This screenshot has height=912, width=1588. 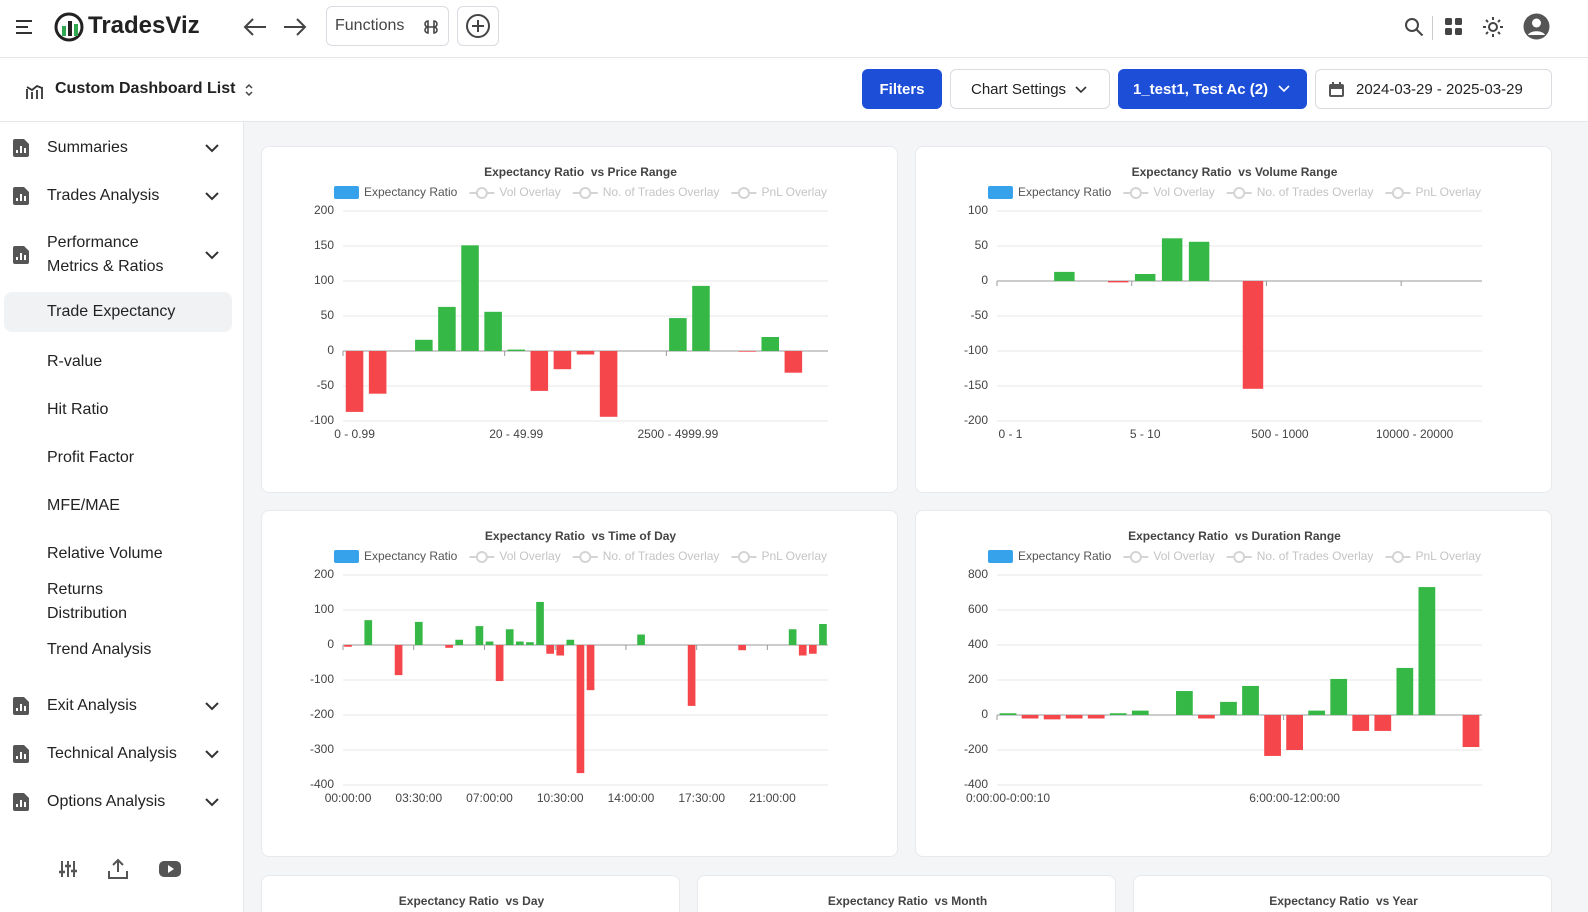 I want to click on chart-settings-button: Chart Settings, so click(x=1030, y=89).